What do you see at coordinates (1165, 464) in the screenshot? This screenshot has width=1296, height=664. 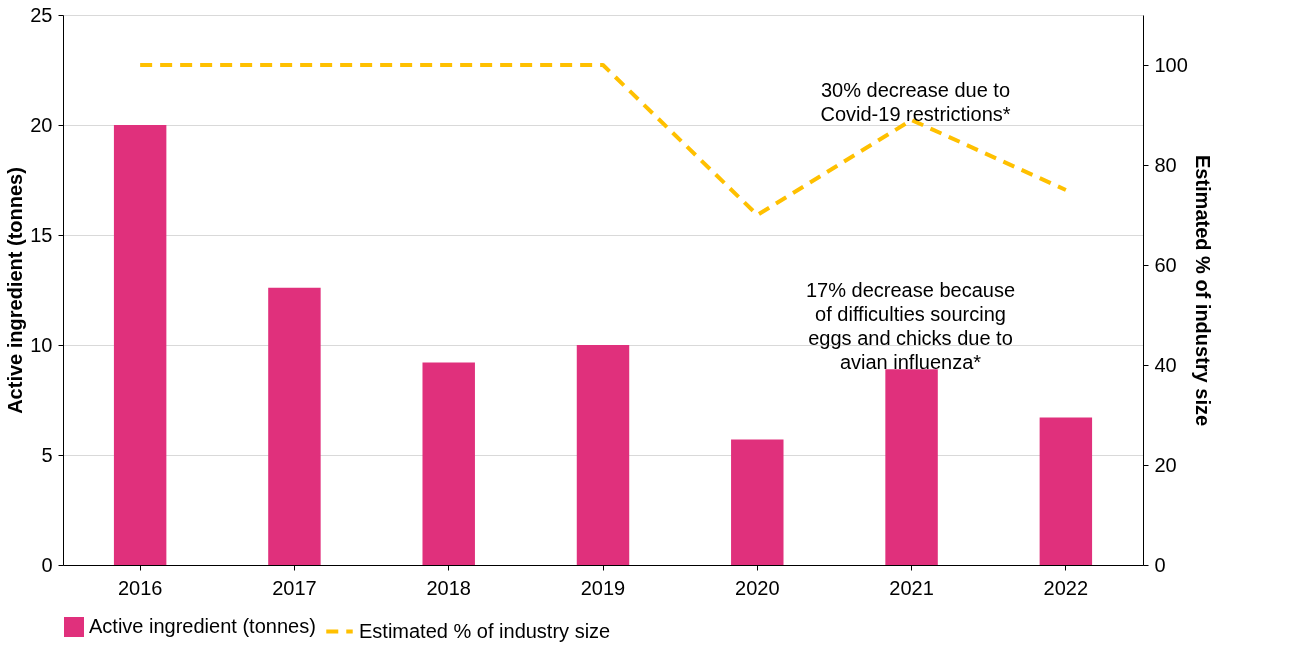 I see `y2-tick-label: 20` at bounding box center [1165, 464].